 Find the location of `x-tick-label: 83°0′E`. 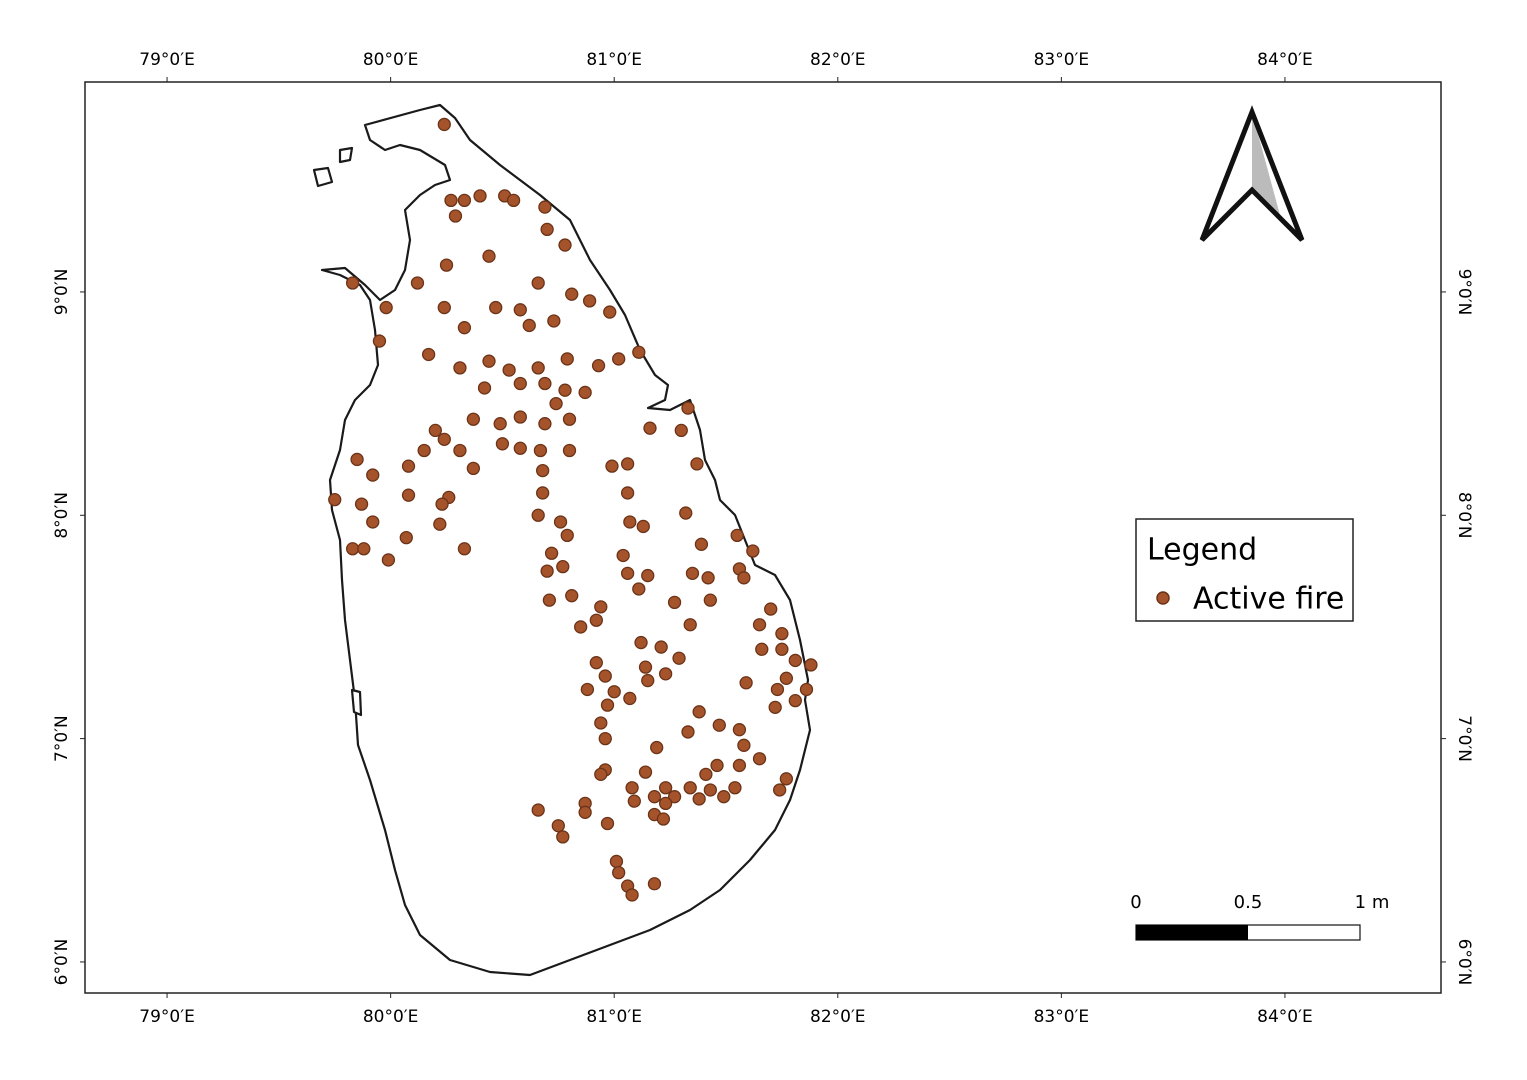

x-tick-label: 83°0′E is located at coordinates (1062, 1017).